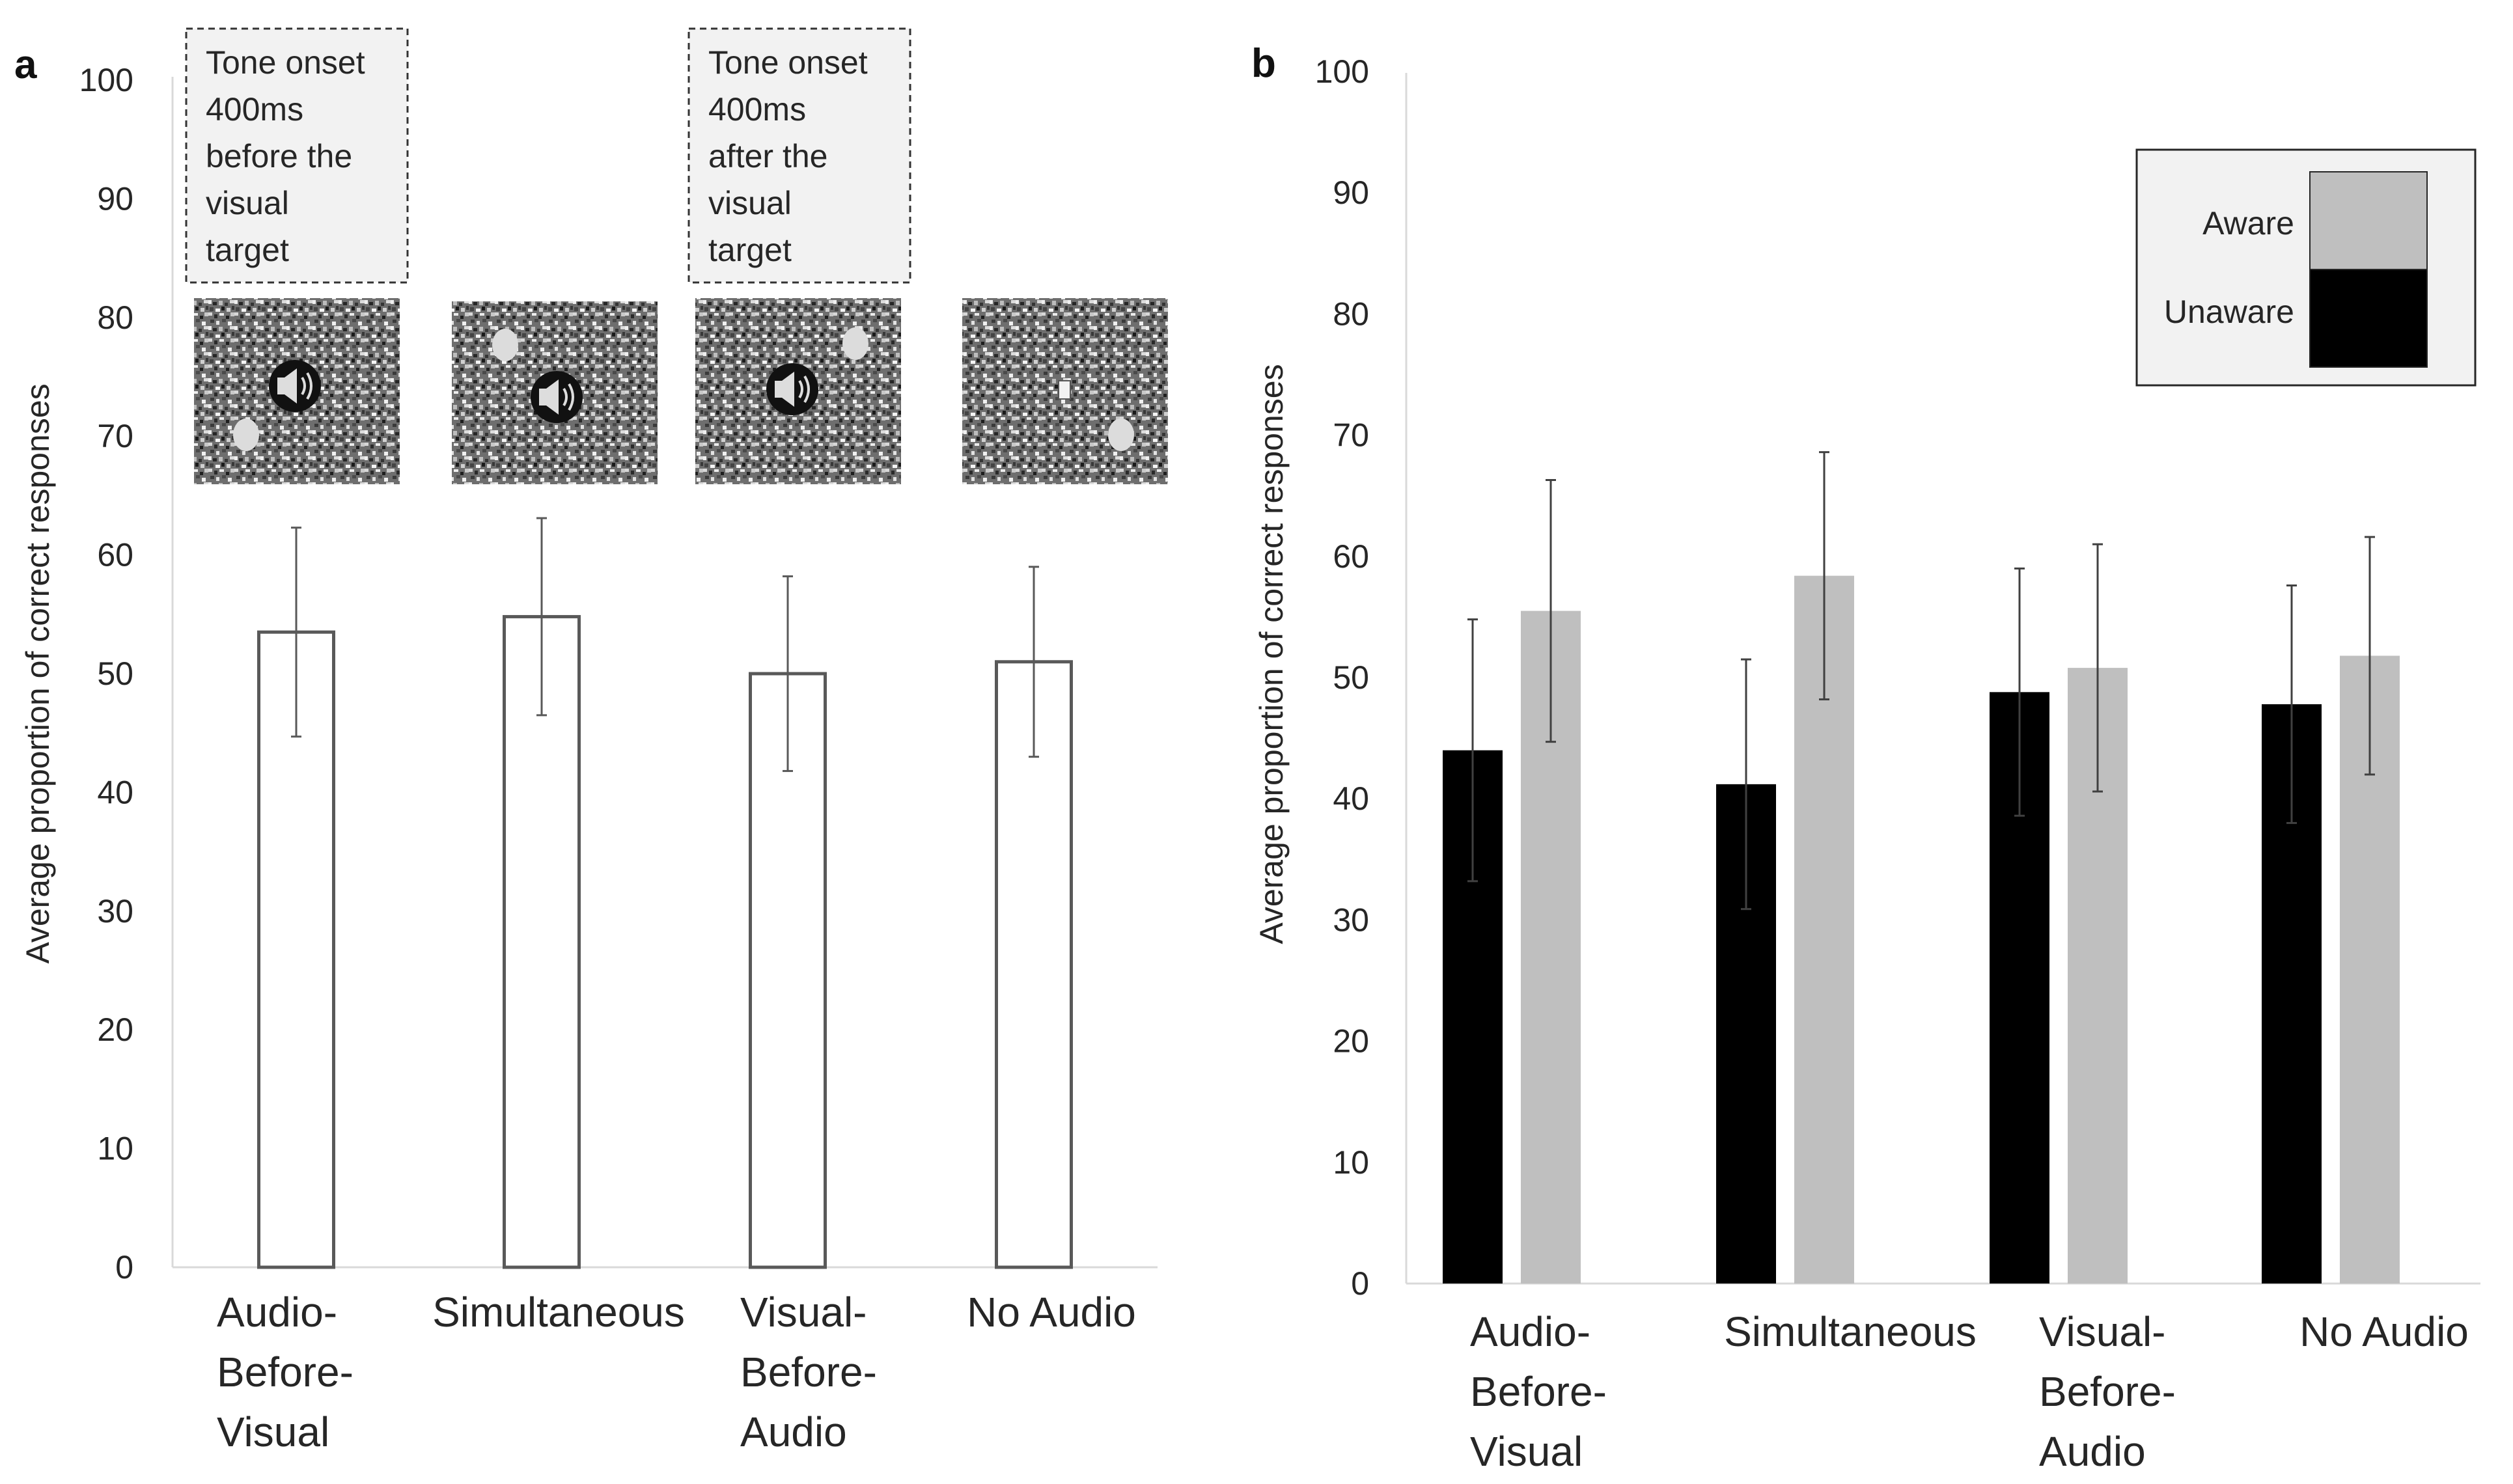 This screenshot has width=2513, height=1484. I want to click on legend-swatch-aware, so click(2368, 220).